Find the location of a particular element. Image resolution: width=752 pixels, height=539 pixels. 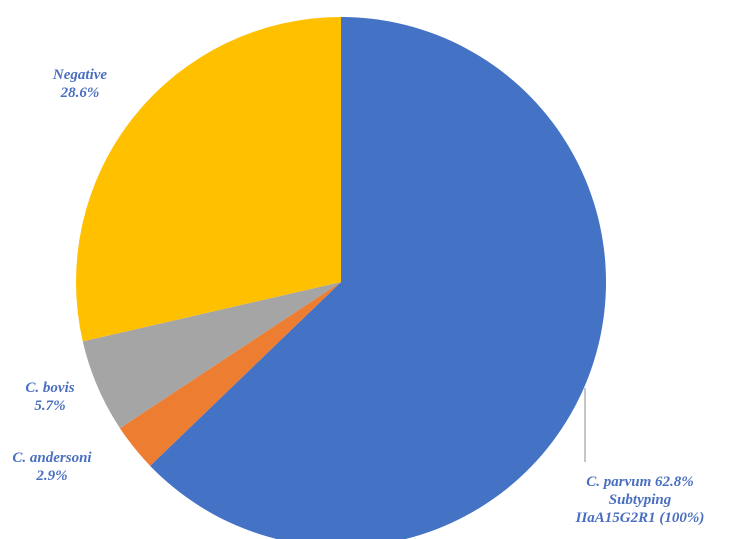

slice-label-line: C. bovis is located at coordinates (49, 388).